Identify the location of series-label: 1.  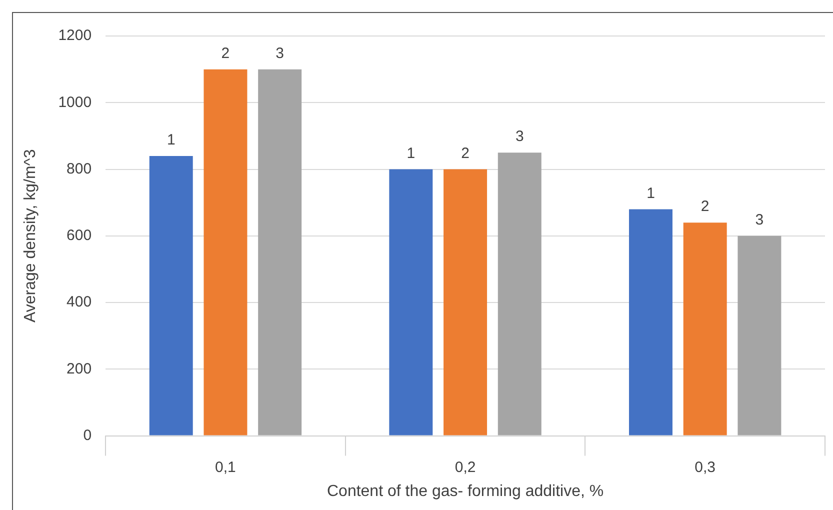
(171, 140).